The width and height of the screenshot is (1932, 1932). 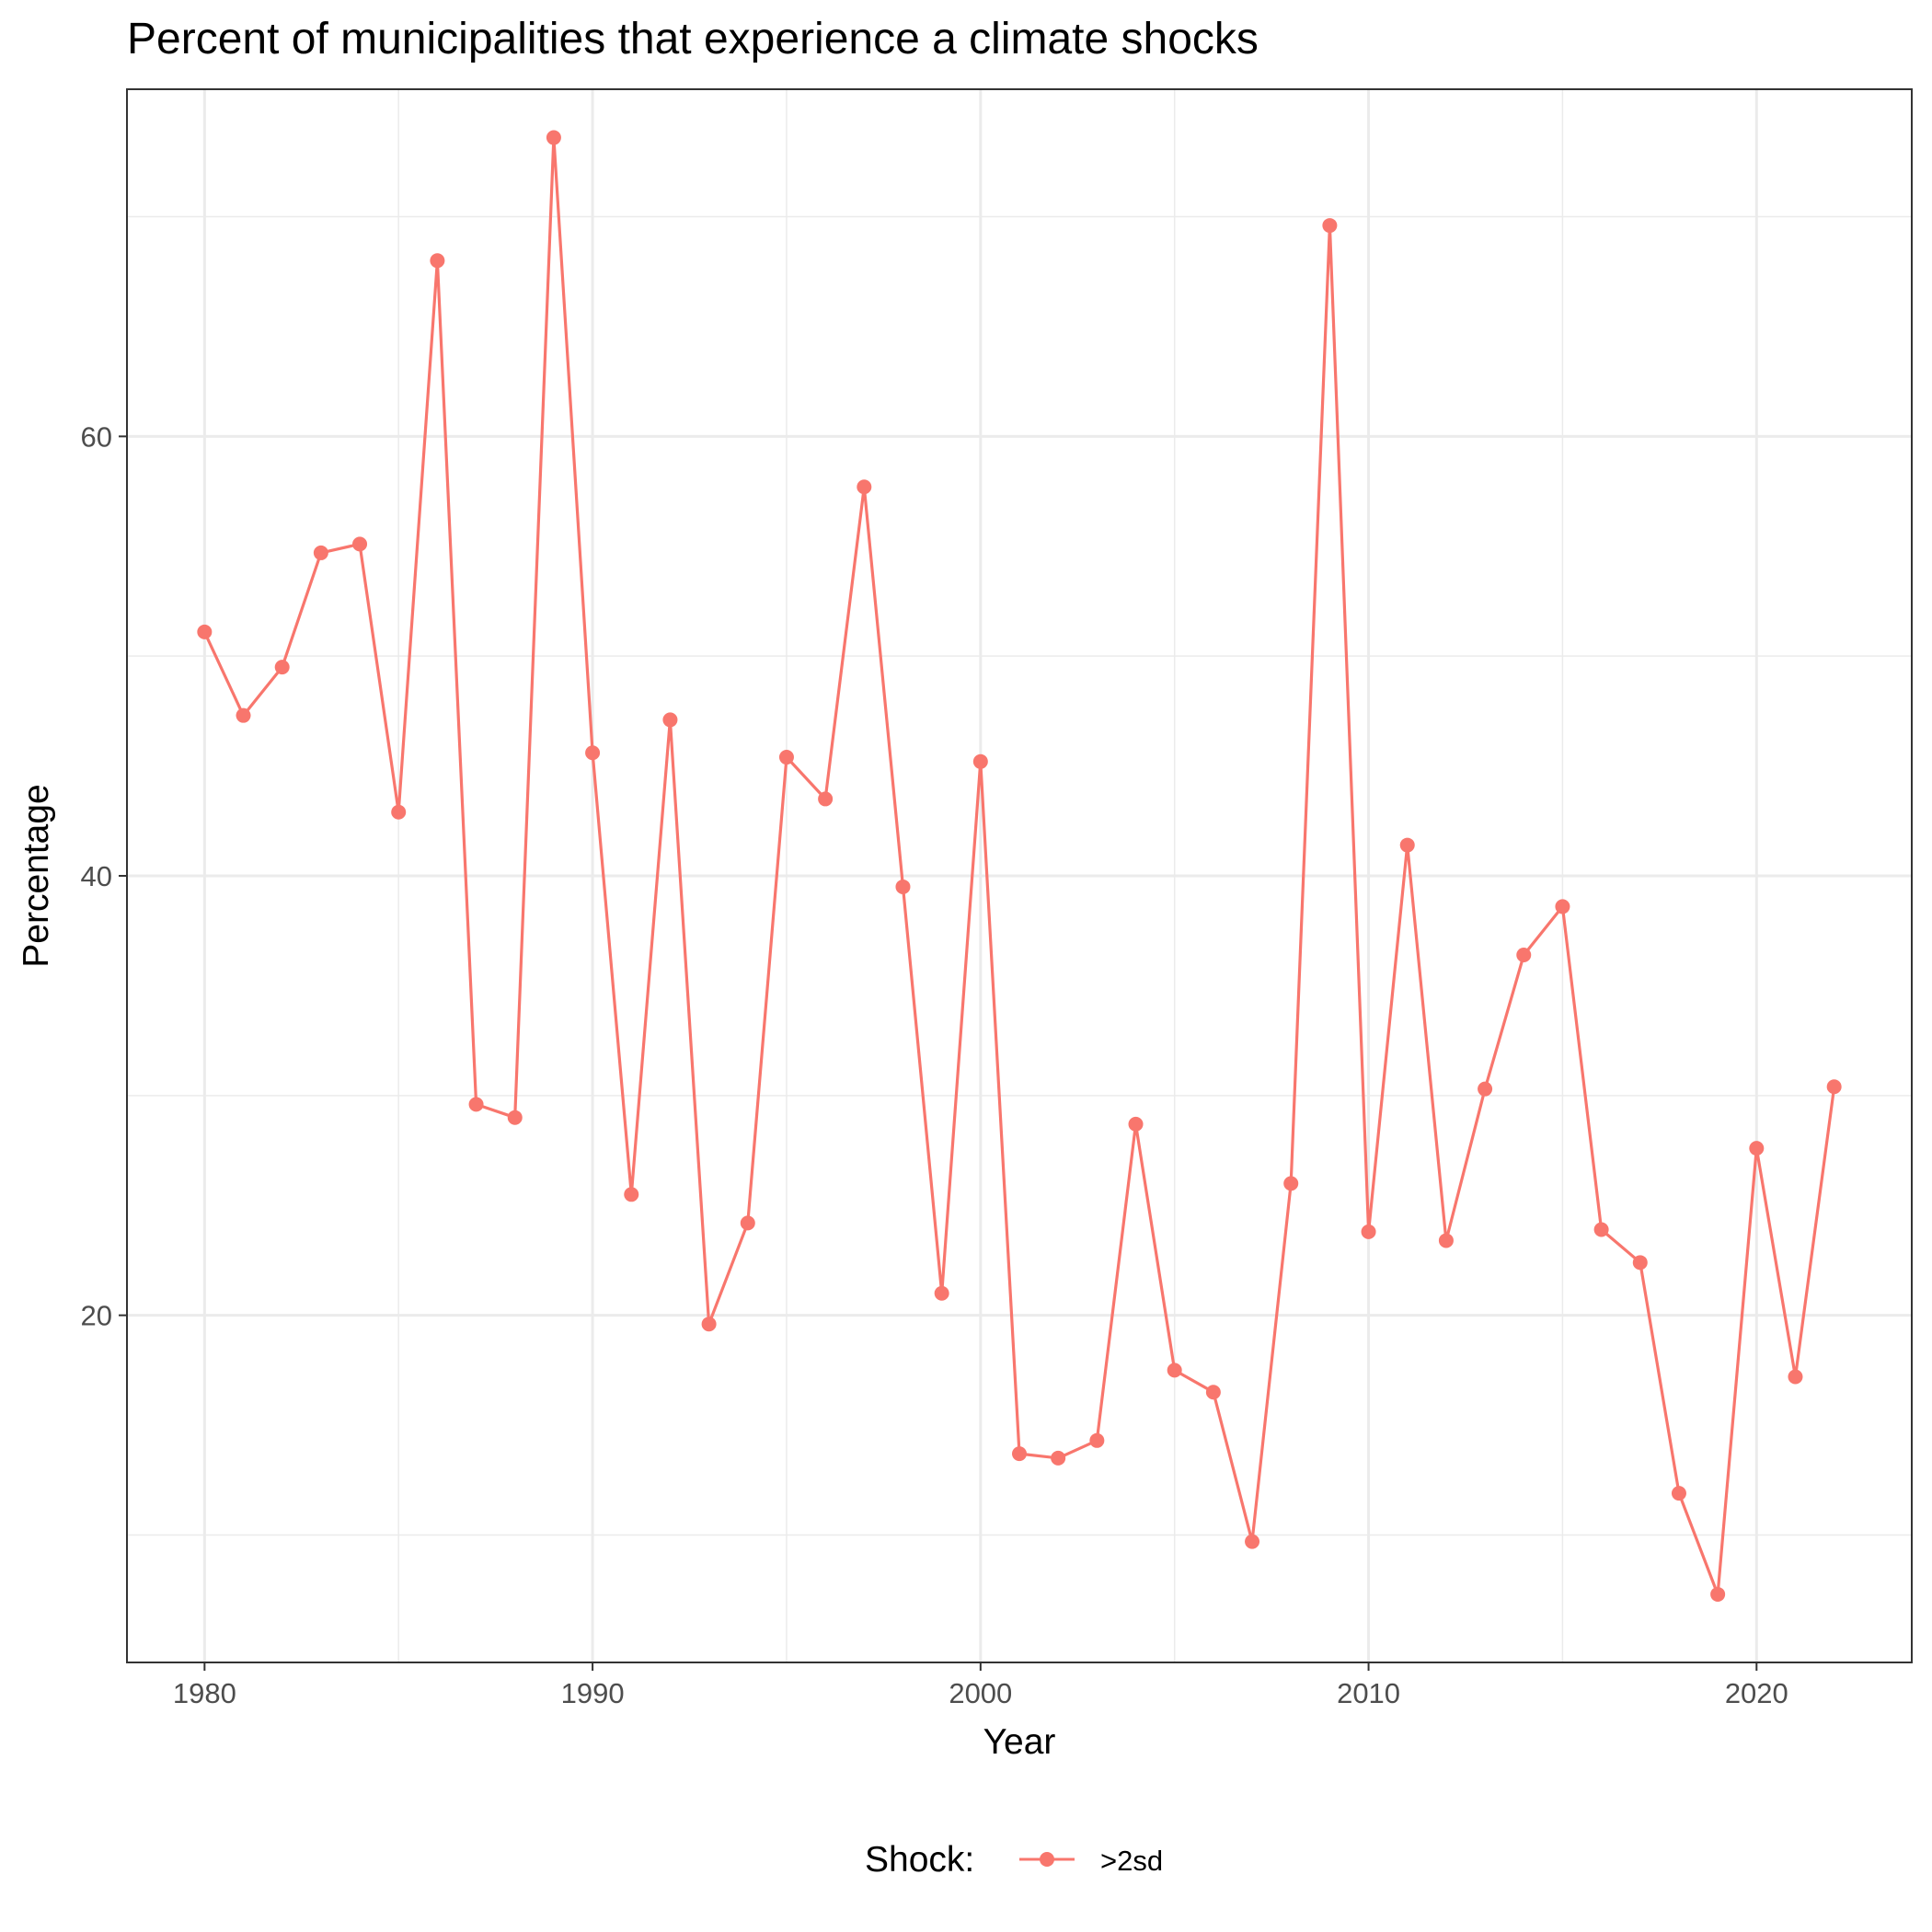 I want to click on x-tick-label: 2000, so click(x=980, y=1693).